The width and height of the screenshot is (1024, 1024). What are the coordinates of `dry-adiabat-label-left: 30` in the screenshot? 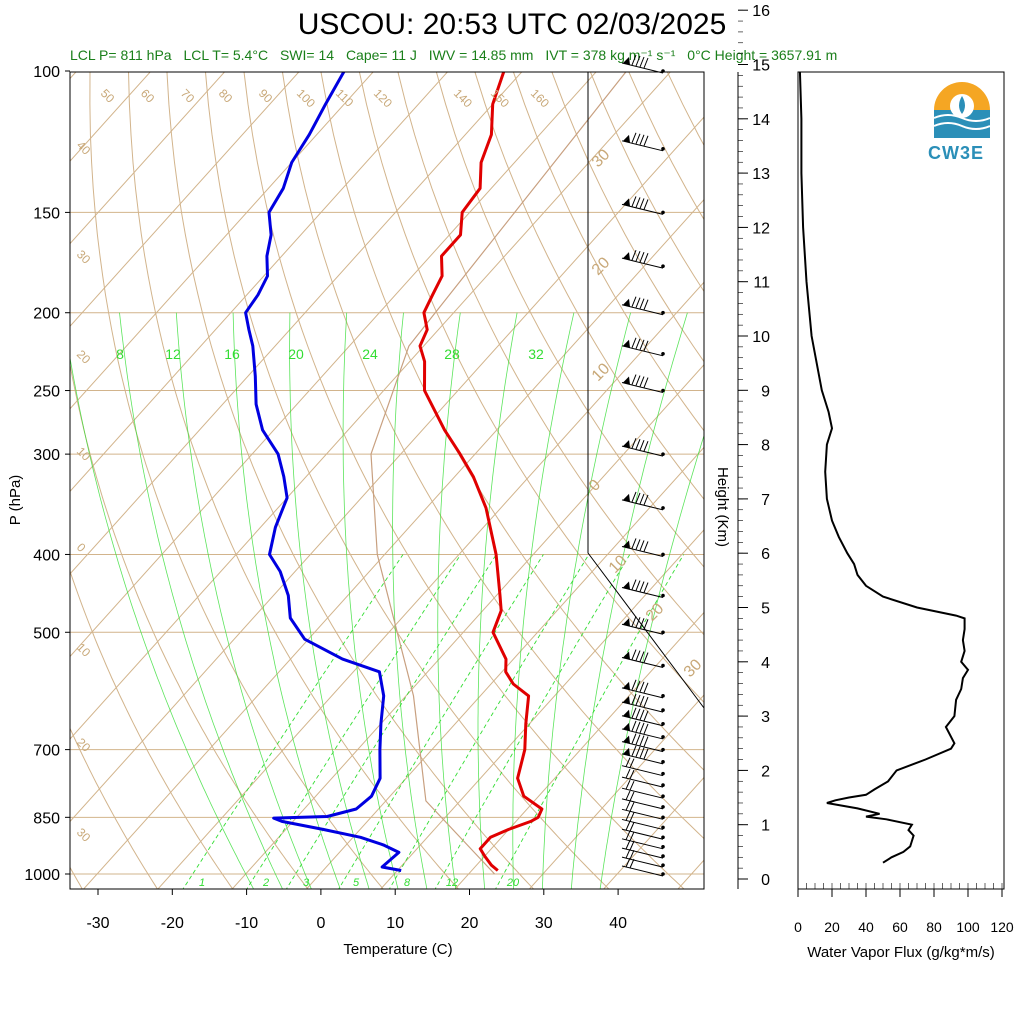 It's located at (84, 835).